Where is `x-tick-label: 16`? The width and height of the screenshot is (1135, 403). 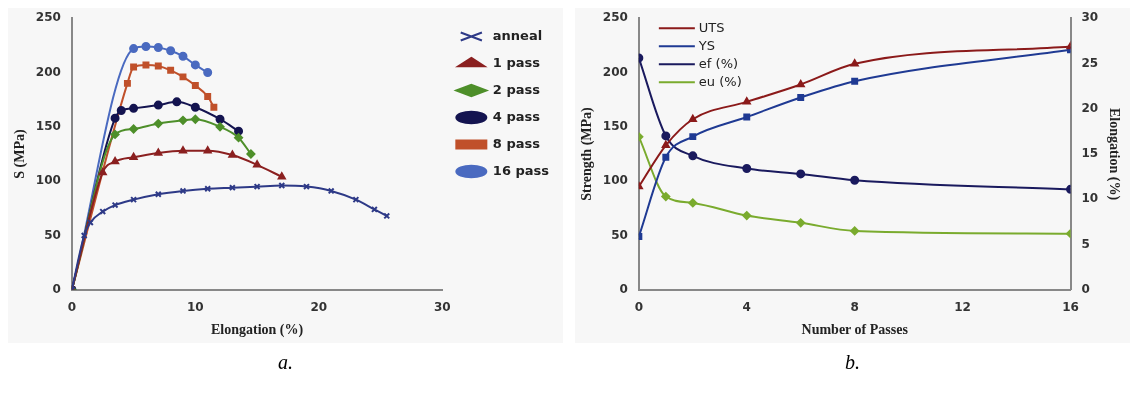
x-tick-label: 16 is located at coordinates (1070, 307).